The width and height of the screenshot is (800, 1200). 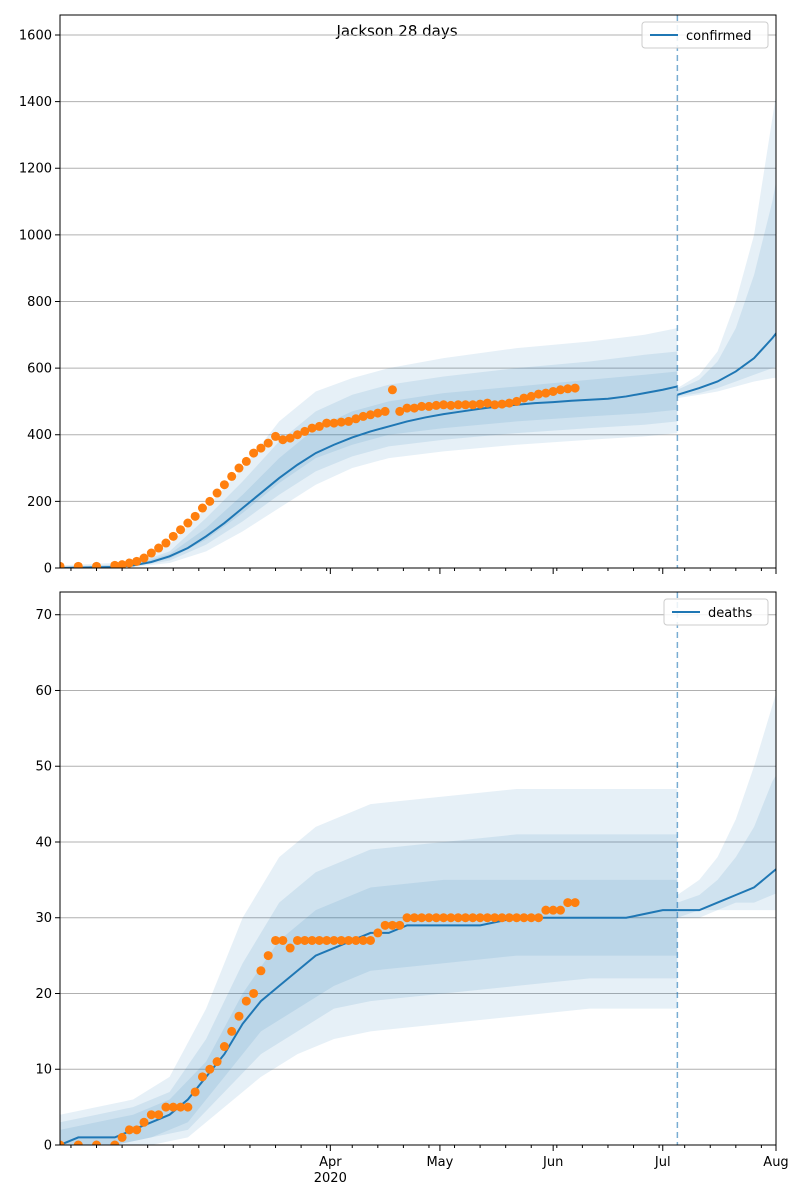 I want to click on x-tick-label: May, so click(x=439, y=1162).